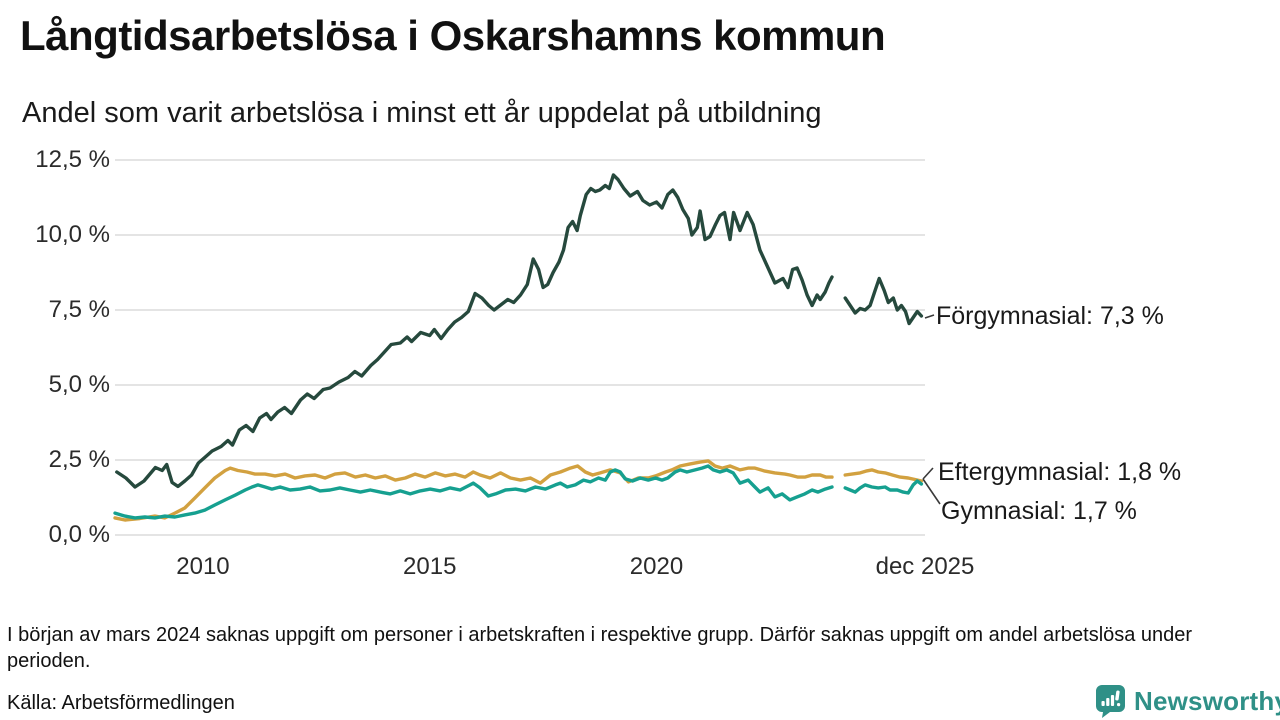  What do you see at coordinates (453, 35) in the screenshot?
I see `chart-title: Långtidsarbetslösa i Oskarshamns kommun` at bounding box center [453, 35].